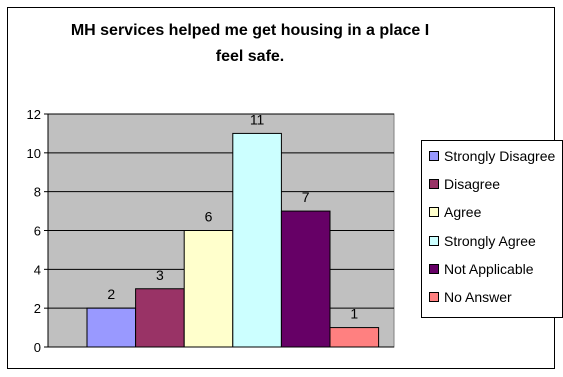  Describe the element at coordinates (37, 231) in the screenshot. I see `y-tick-label: 6` at that location.